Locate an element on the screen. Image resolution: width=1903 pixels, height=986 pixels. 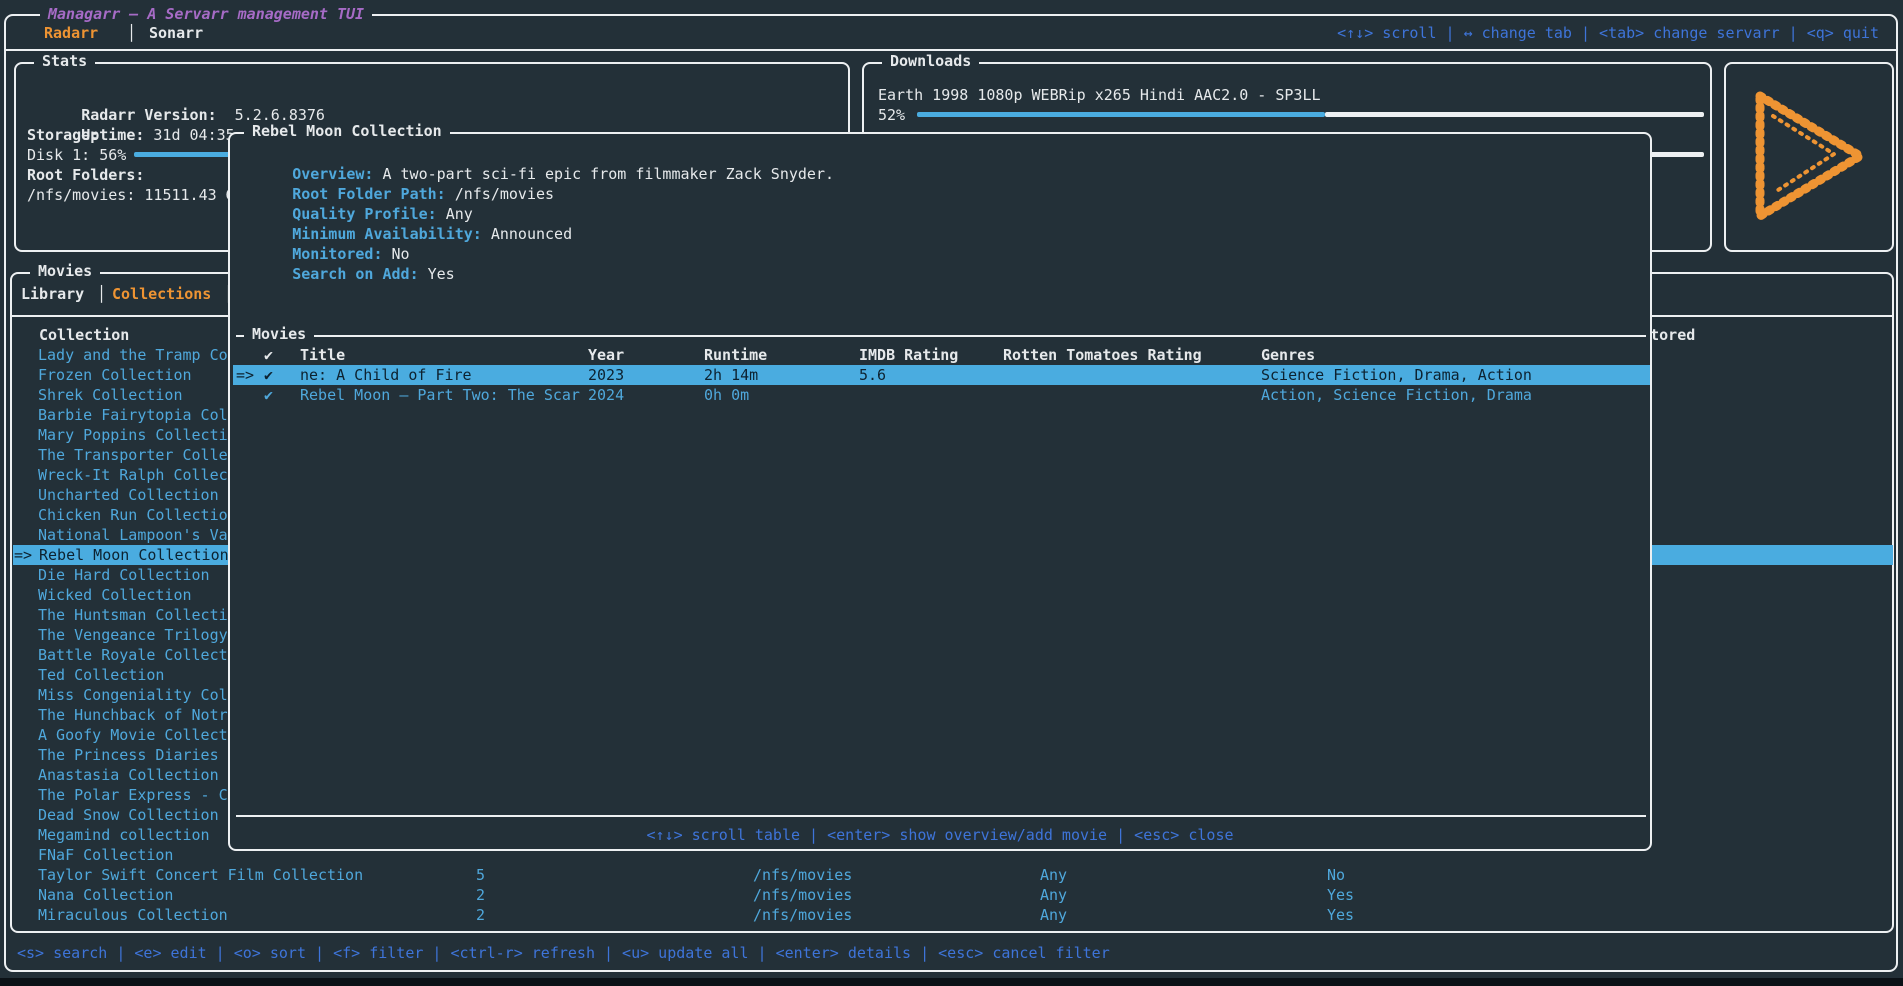
download-gauge-fill is located at coordinates (1121, 114).